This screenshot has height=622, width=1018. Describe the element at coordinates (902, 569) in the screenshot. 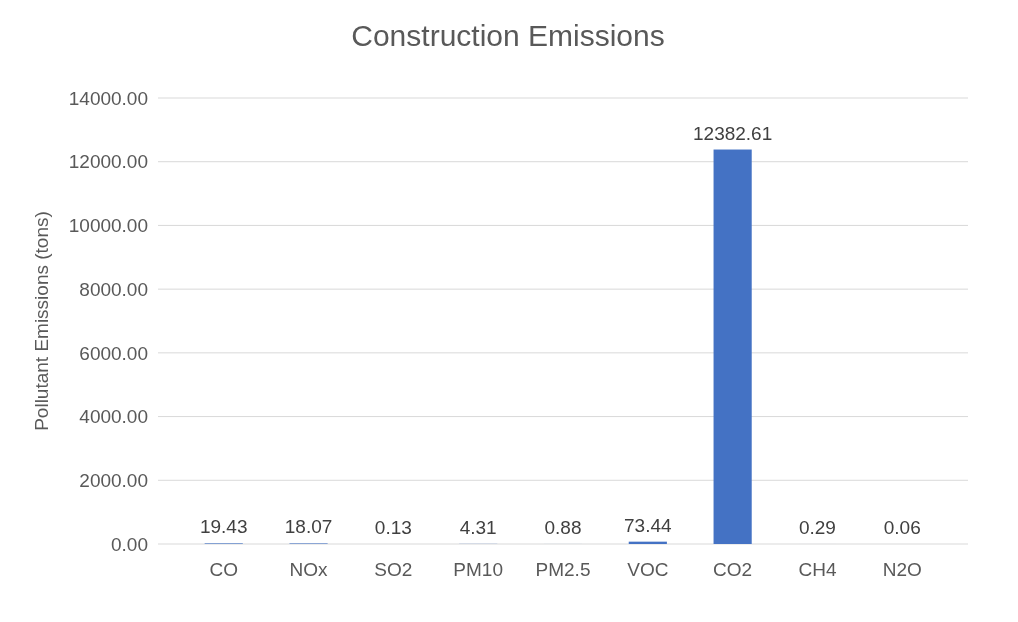

I see `x-tick-label: N2O` at that location.